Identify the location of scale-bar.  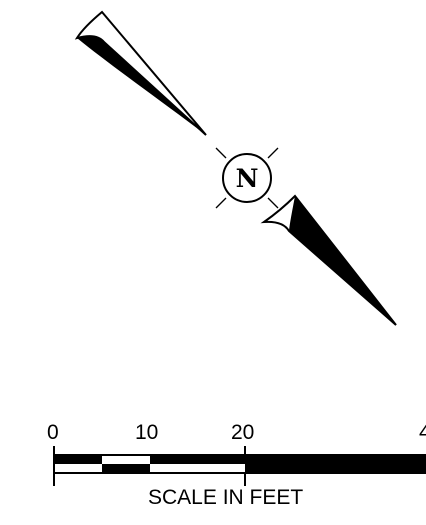
(239, 466).